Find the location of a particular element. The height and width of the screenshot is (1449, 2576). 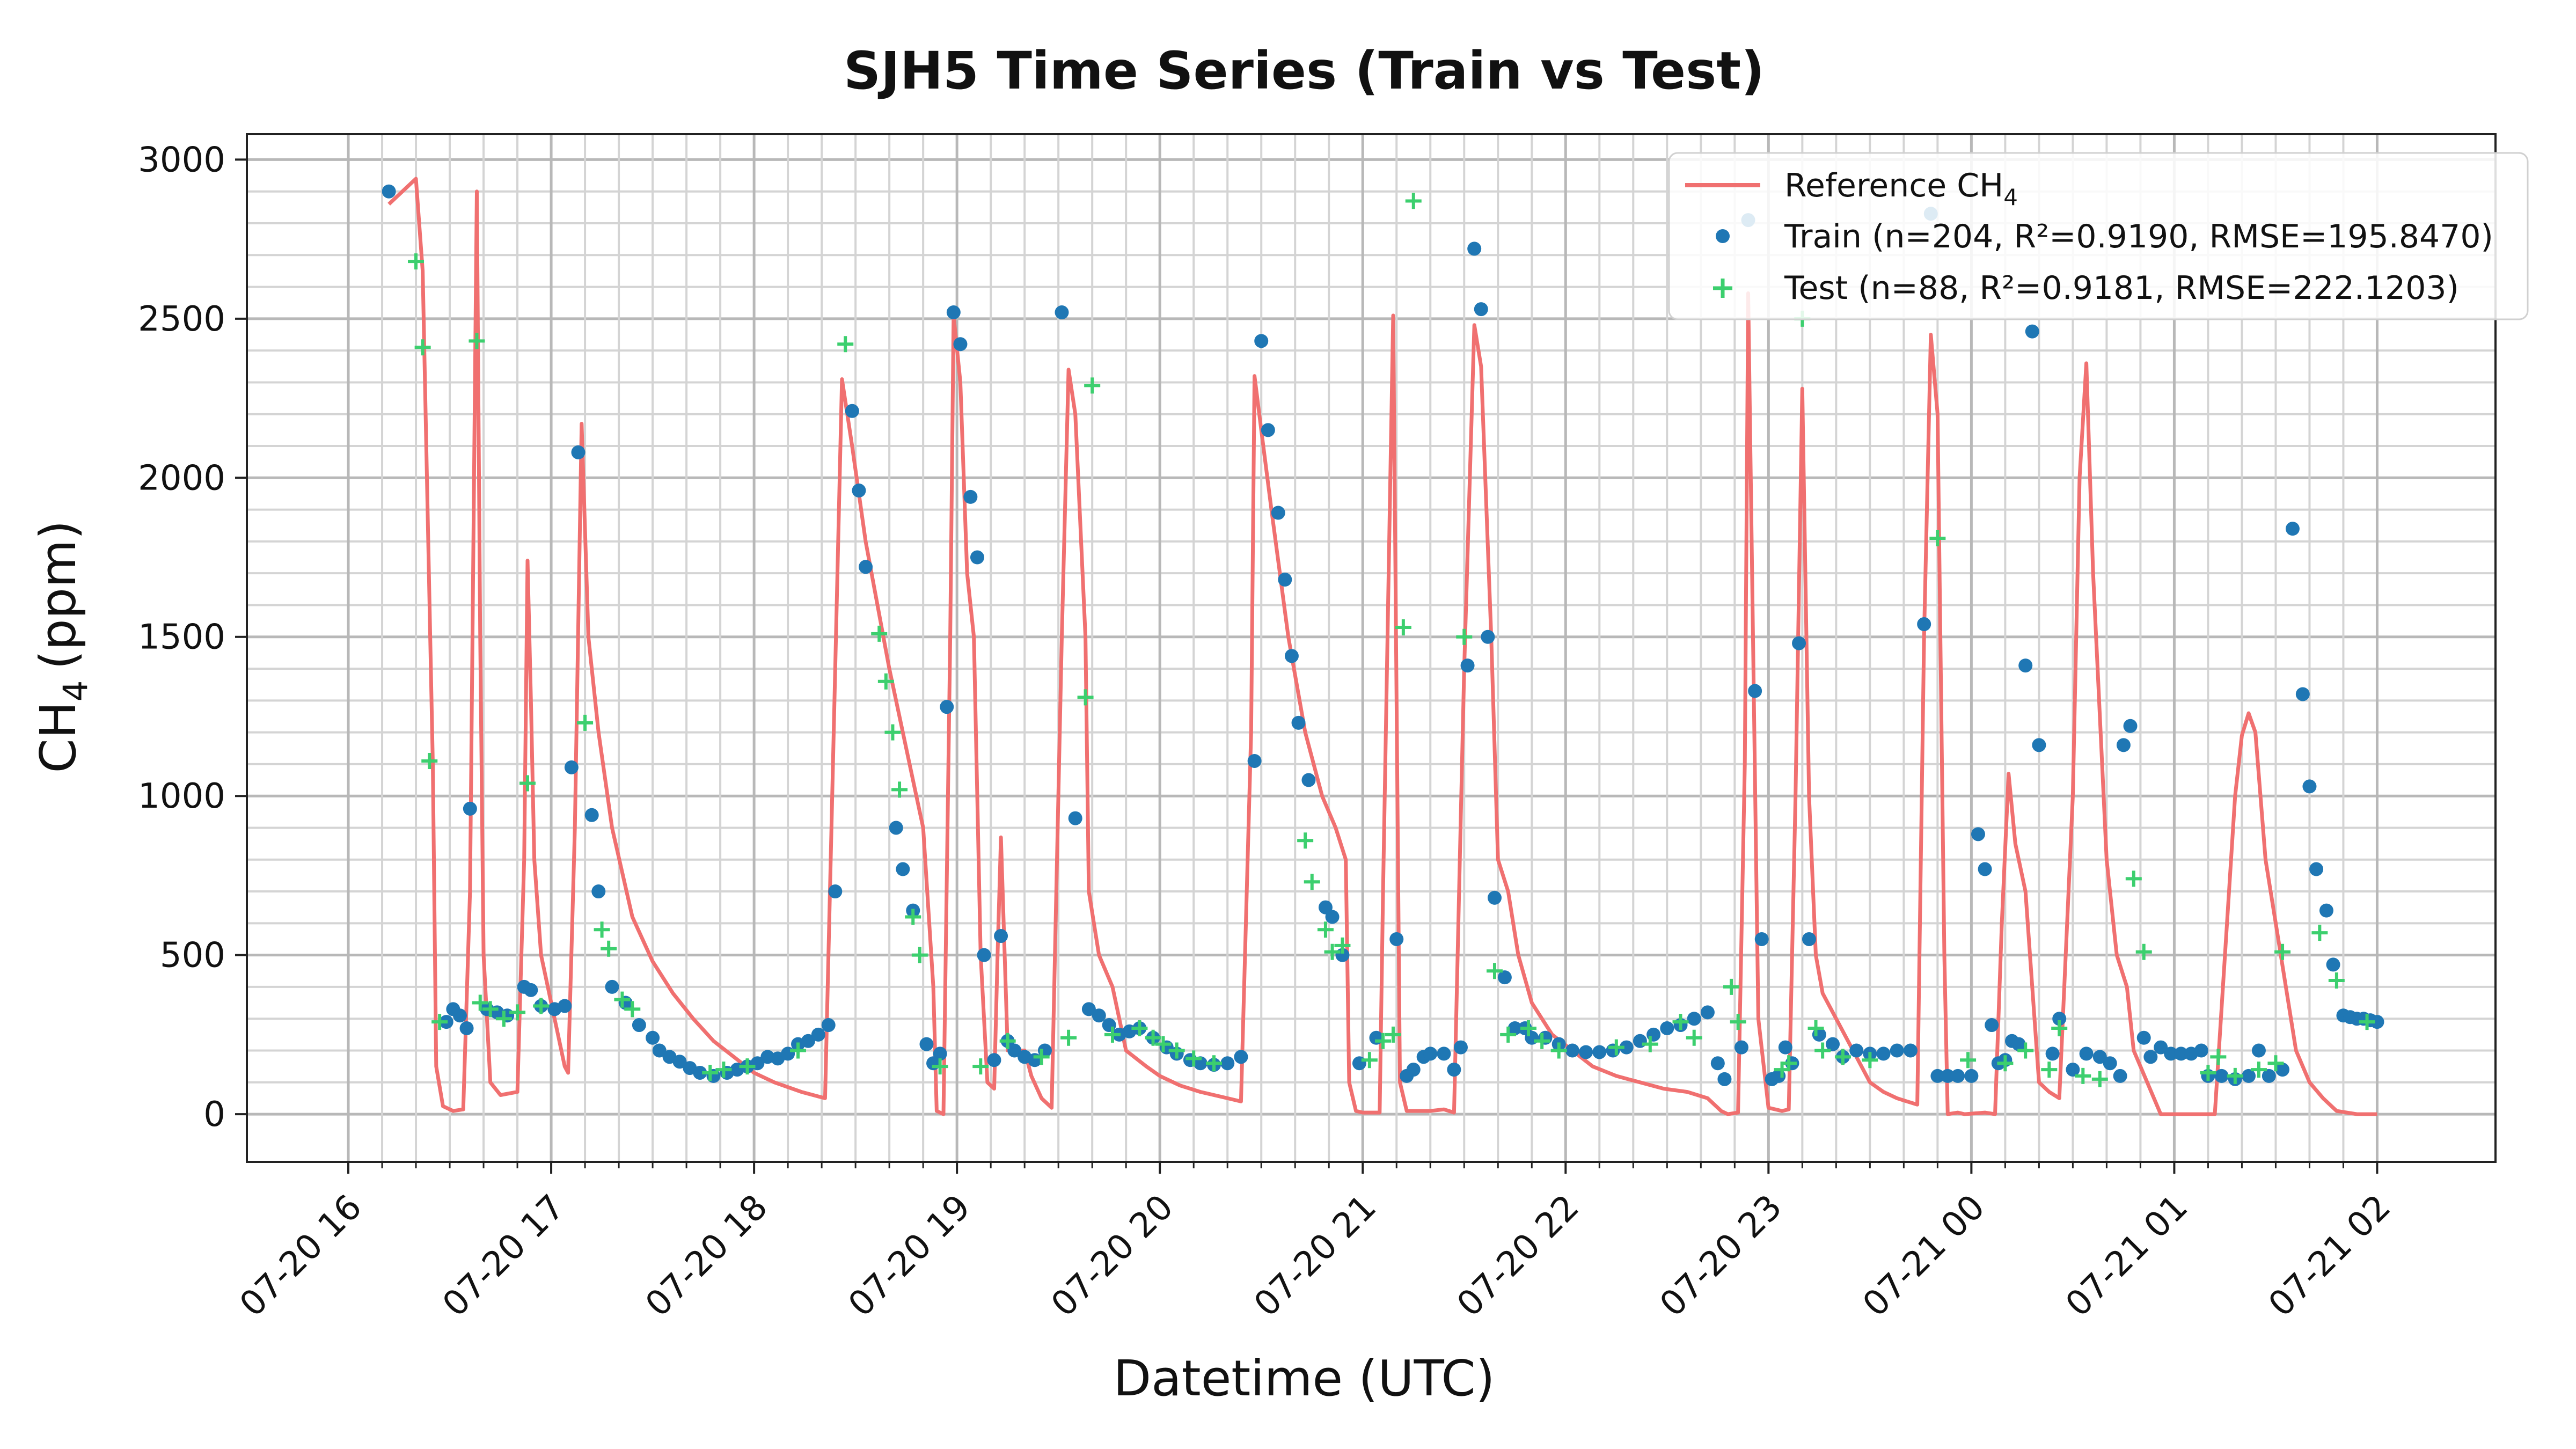

legend-train-swatch is located at coordinates (1723, 236).